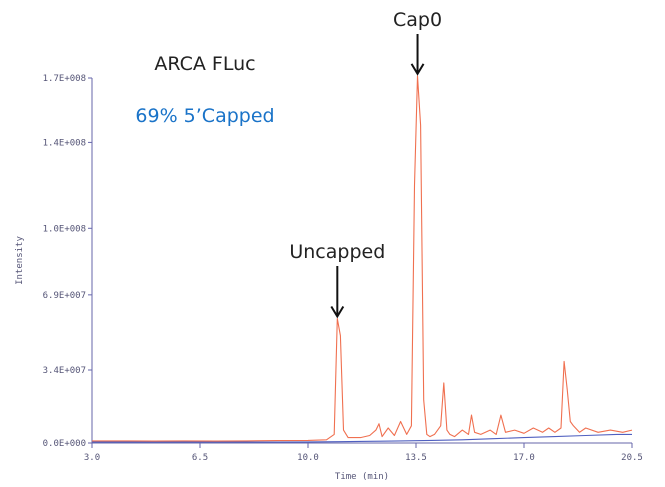  What do you see at coordinates (365, 164) in the screenshot?
I see `annotation-layer: Cap0 Uncapped` at bounding box center [365, 164].